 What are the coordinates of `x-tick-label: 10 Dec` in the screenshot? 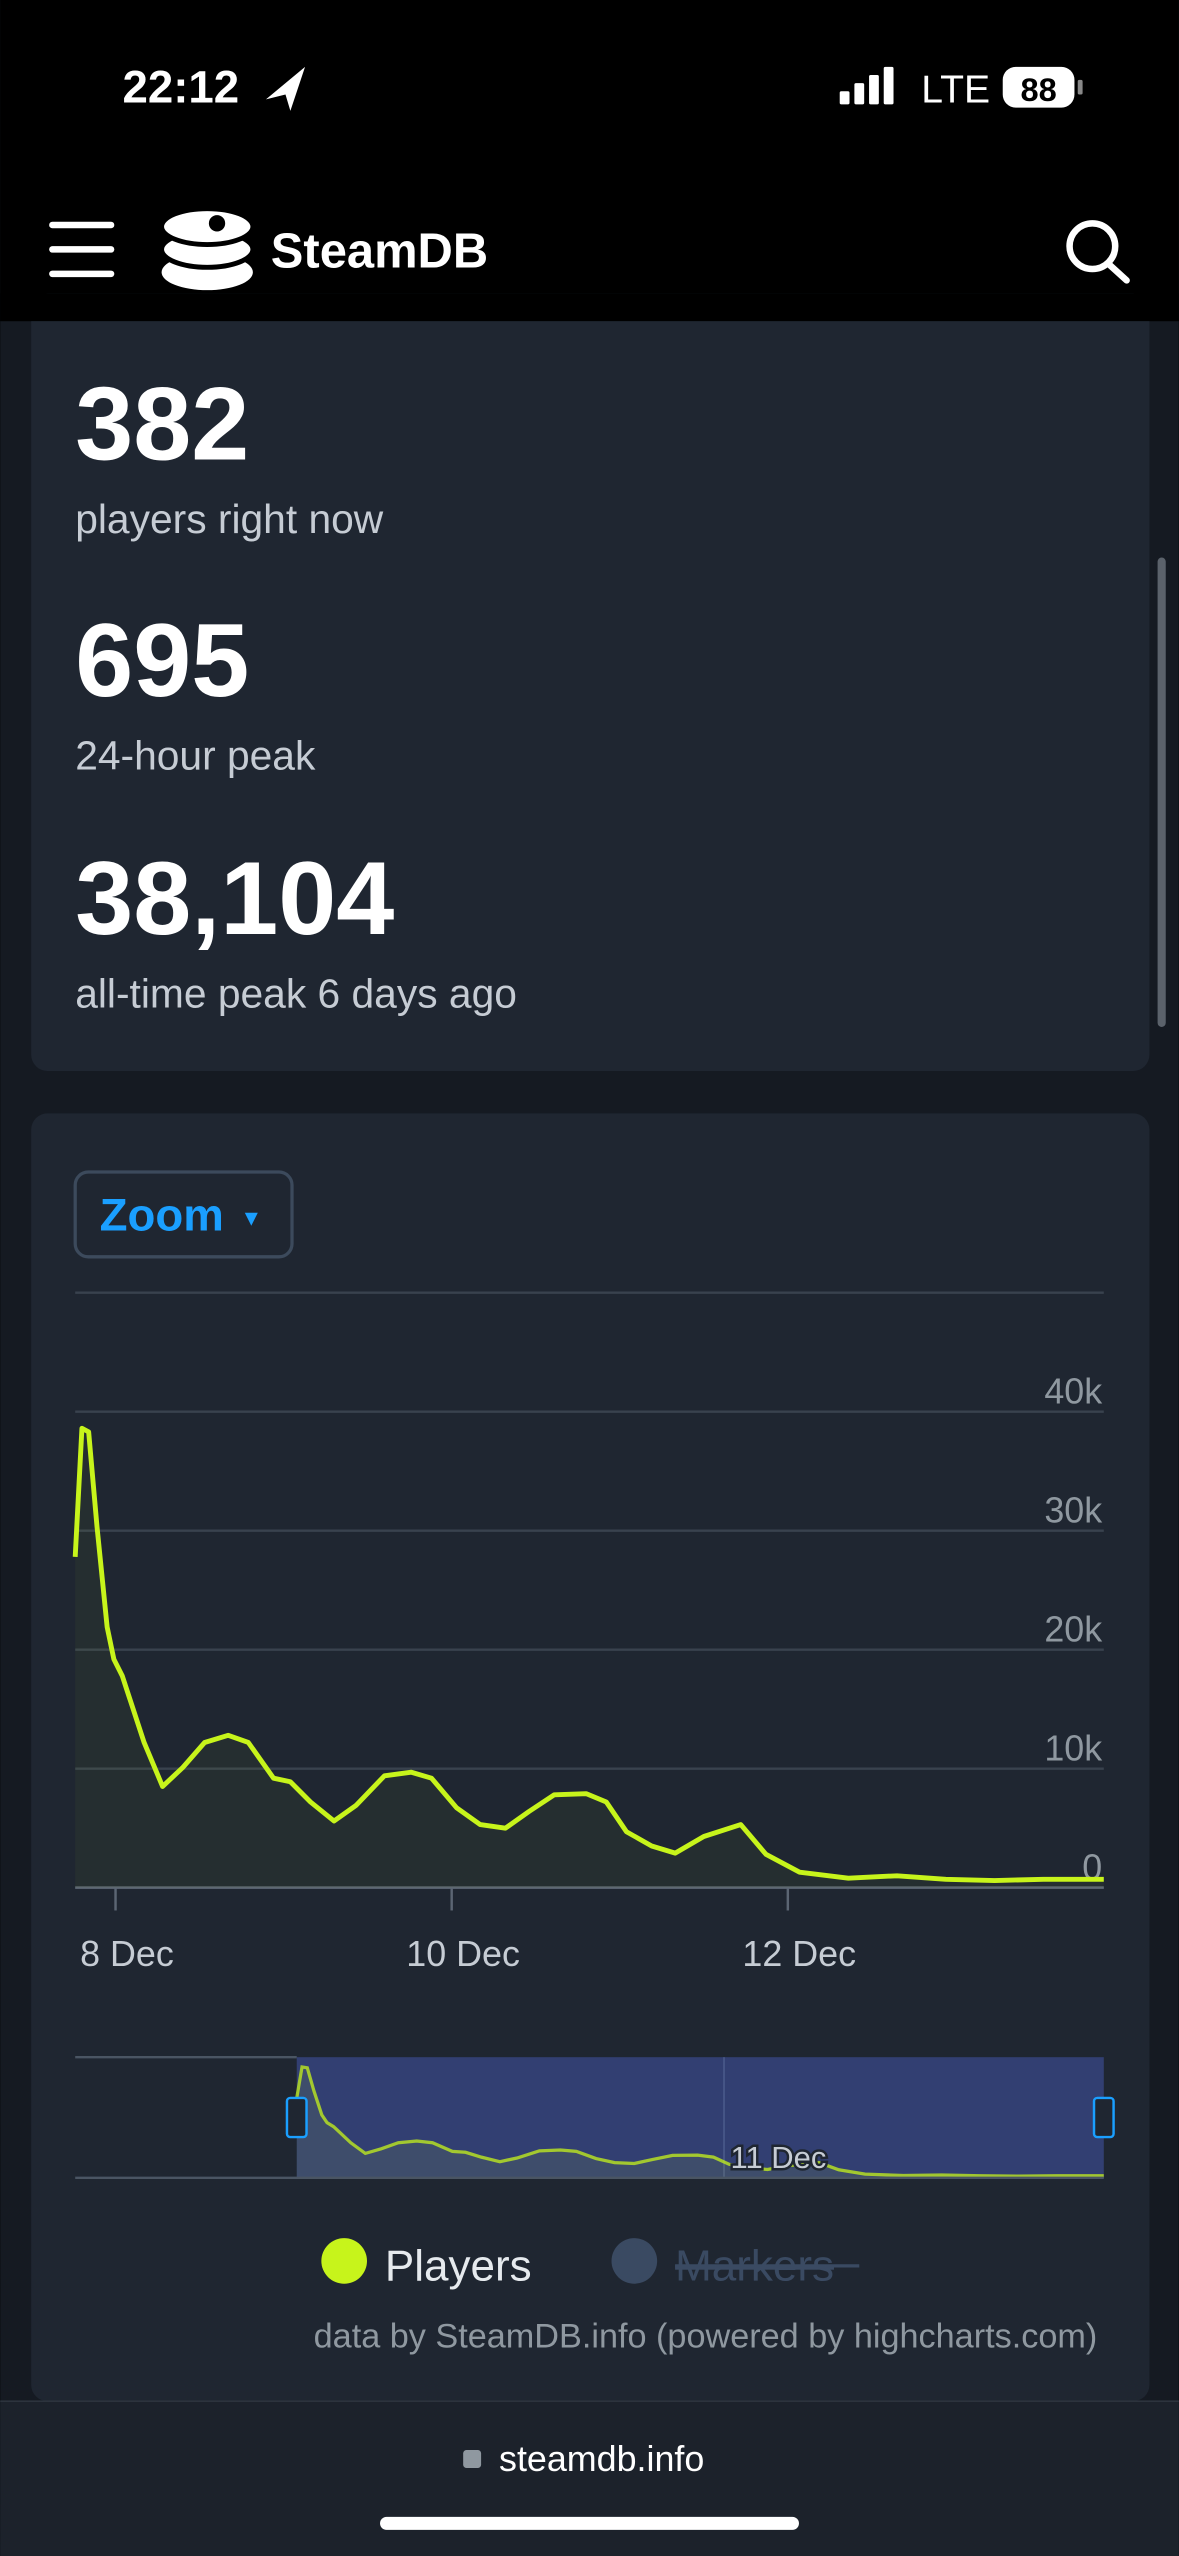 It's located at (463, 1954).